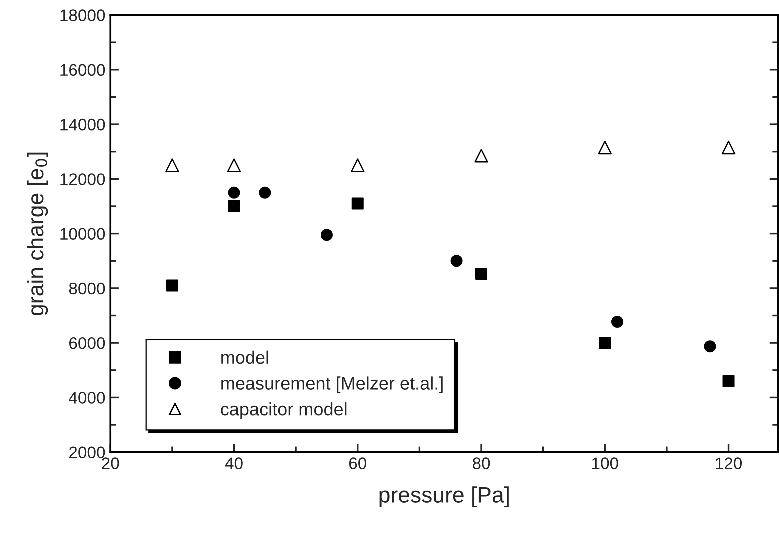 Image resolution: width=779 pixels, height=545 pixels. I want to click on y-tick-label: 12000, so click(83, 180).